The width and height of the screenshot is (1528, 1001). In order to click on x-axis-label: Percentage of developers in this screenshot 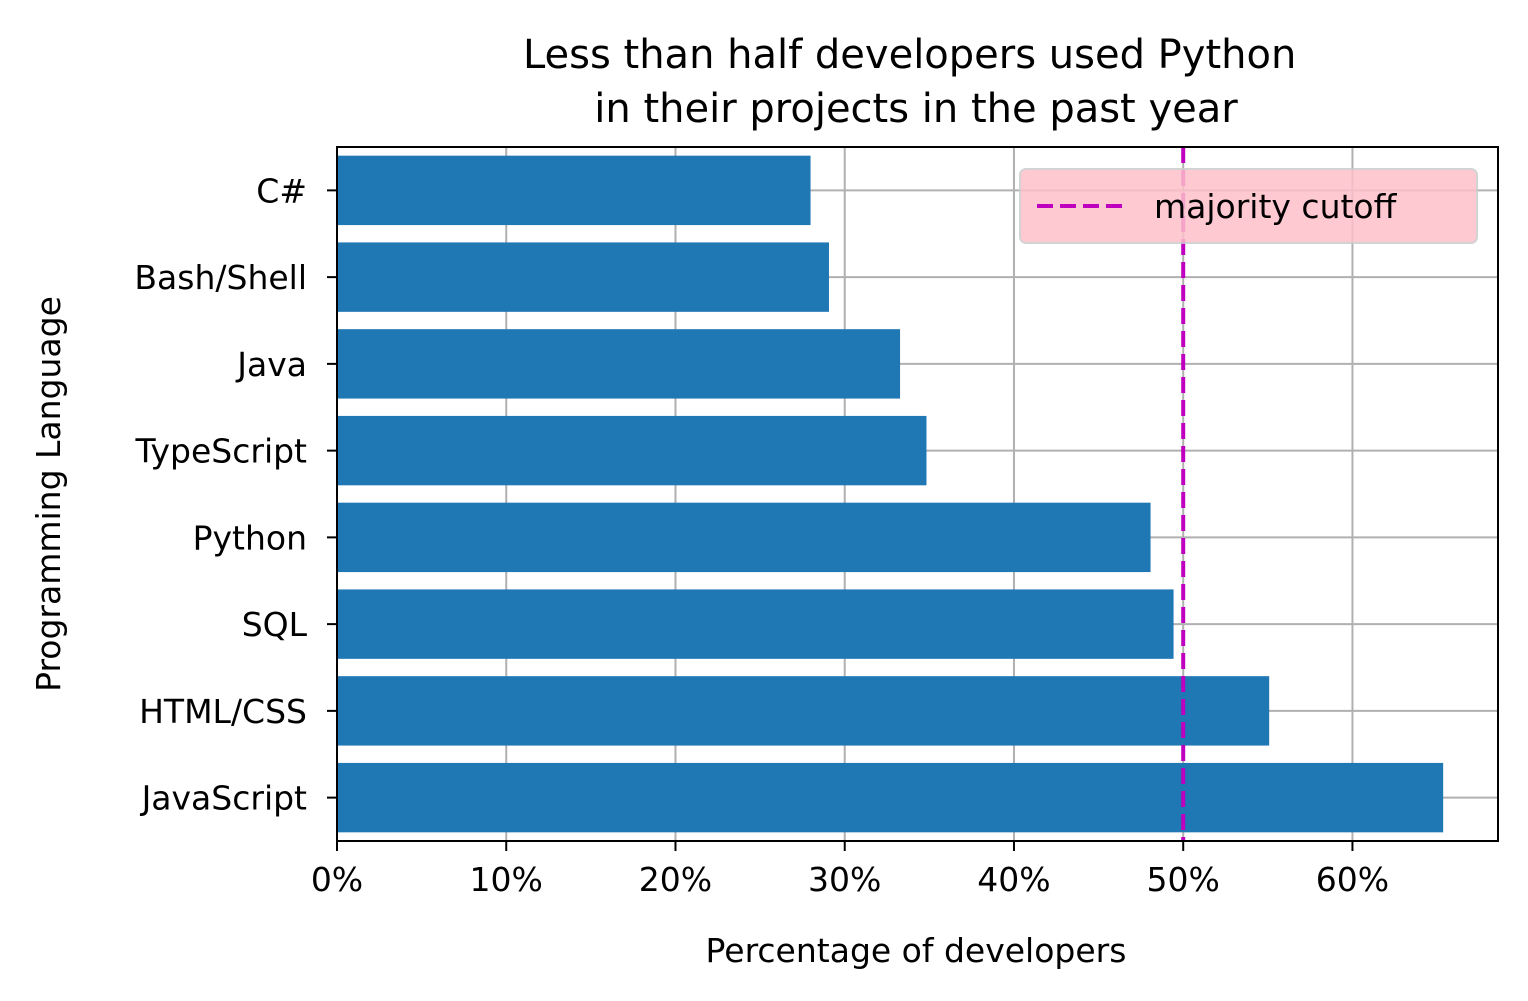, I will do `click(916, 950)`.